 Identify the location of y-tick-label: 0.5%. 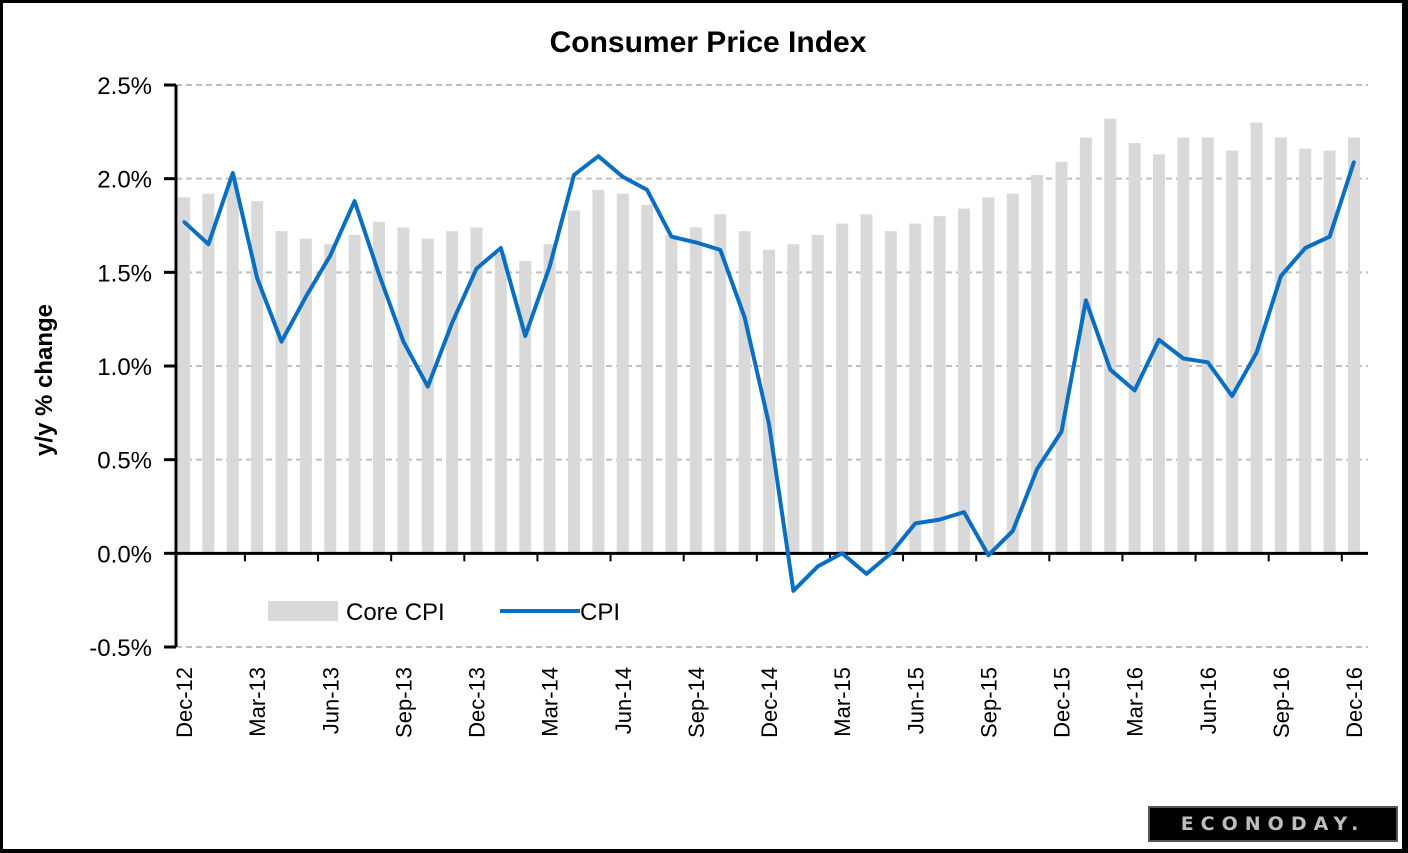
(124, 461).